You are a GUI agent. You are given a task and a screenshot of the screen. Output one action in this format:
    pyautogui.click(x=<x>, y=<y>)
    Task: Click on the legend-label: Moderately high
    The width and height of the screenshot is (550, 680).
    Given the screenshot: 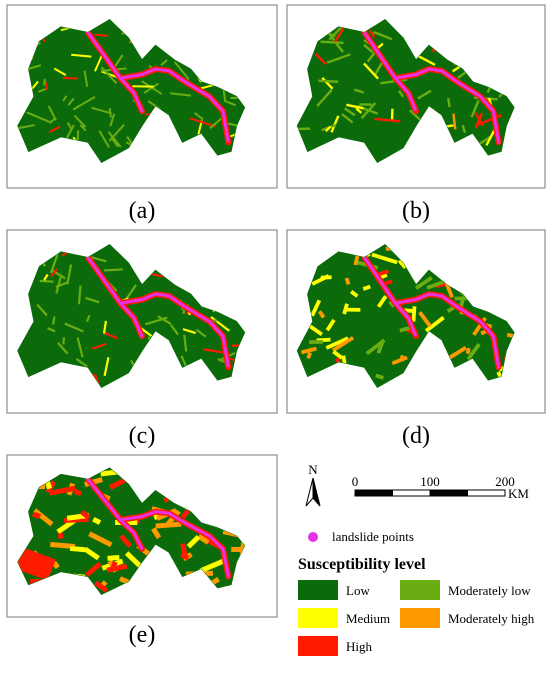 What is the action you would take?
    pyautogui.click(x=491, y=618)
    